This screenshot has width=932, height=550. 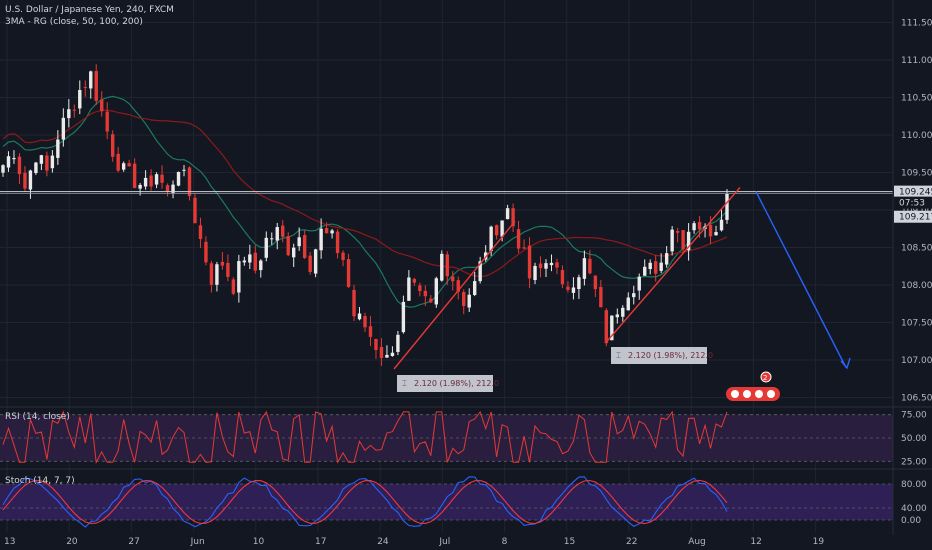 I want to click on stoch-d-line, so click(x=365, y=502).